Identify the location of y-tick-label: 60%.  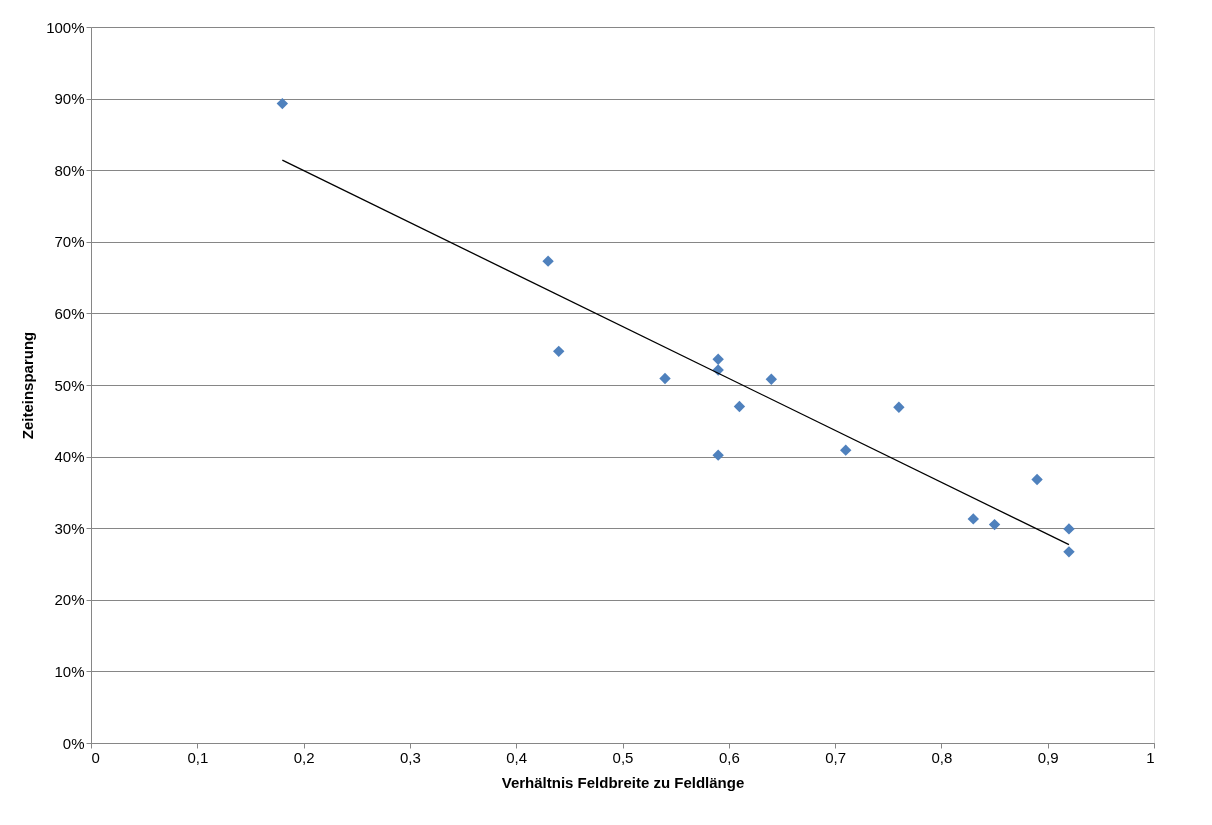
(69, 313).